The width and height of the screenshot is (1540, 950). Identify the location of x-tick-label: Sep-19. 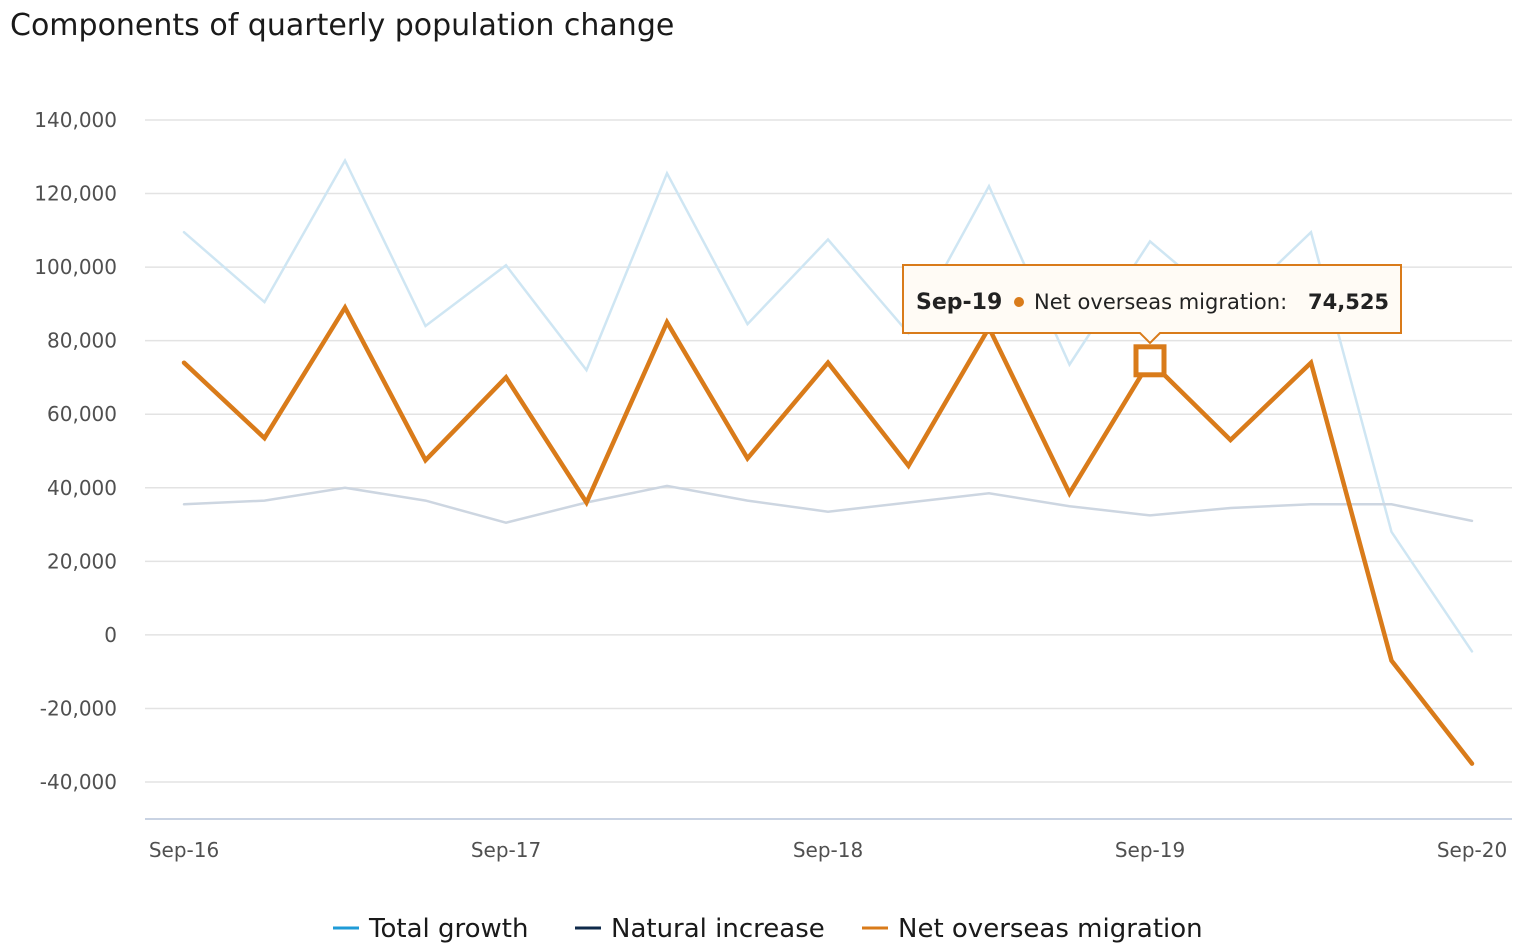
(1150, 850).